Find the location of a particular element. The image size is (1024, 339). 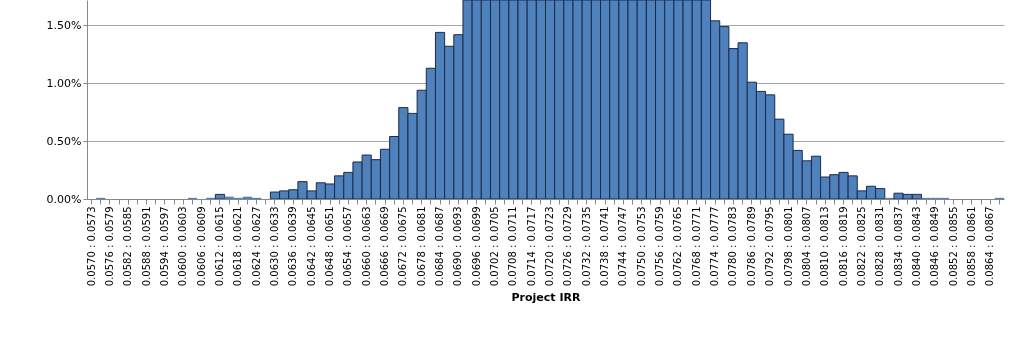

x-tick-label: 0.0756 : 0.0759 is located at coordinates (660, 246).